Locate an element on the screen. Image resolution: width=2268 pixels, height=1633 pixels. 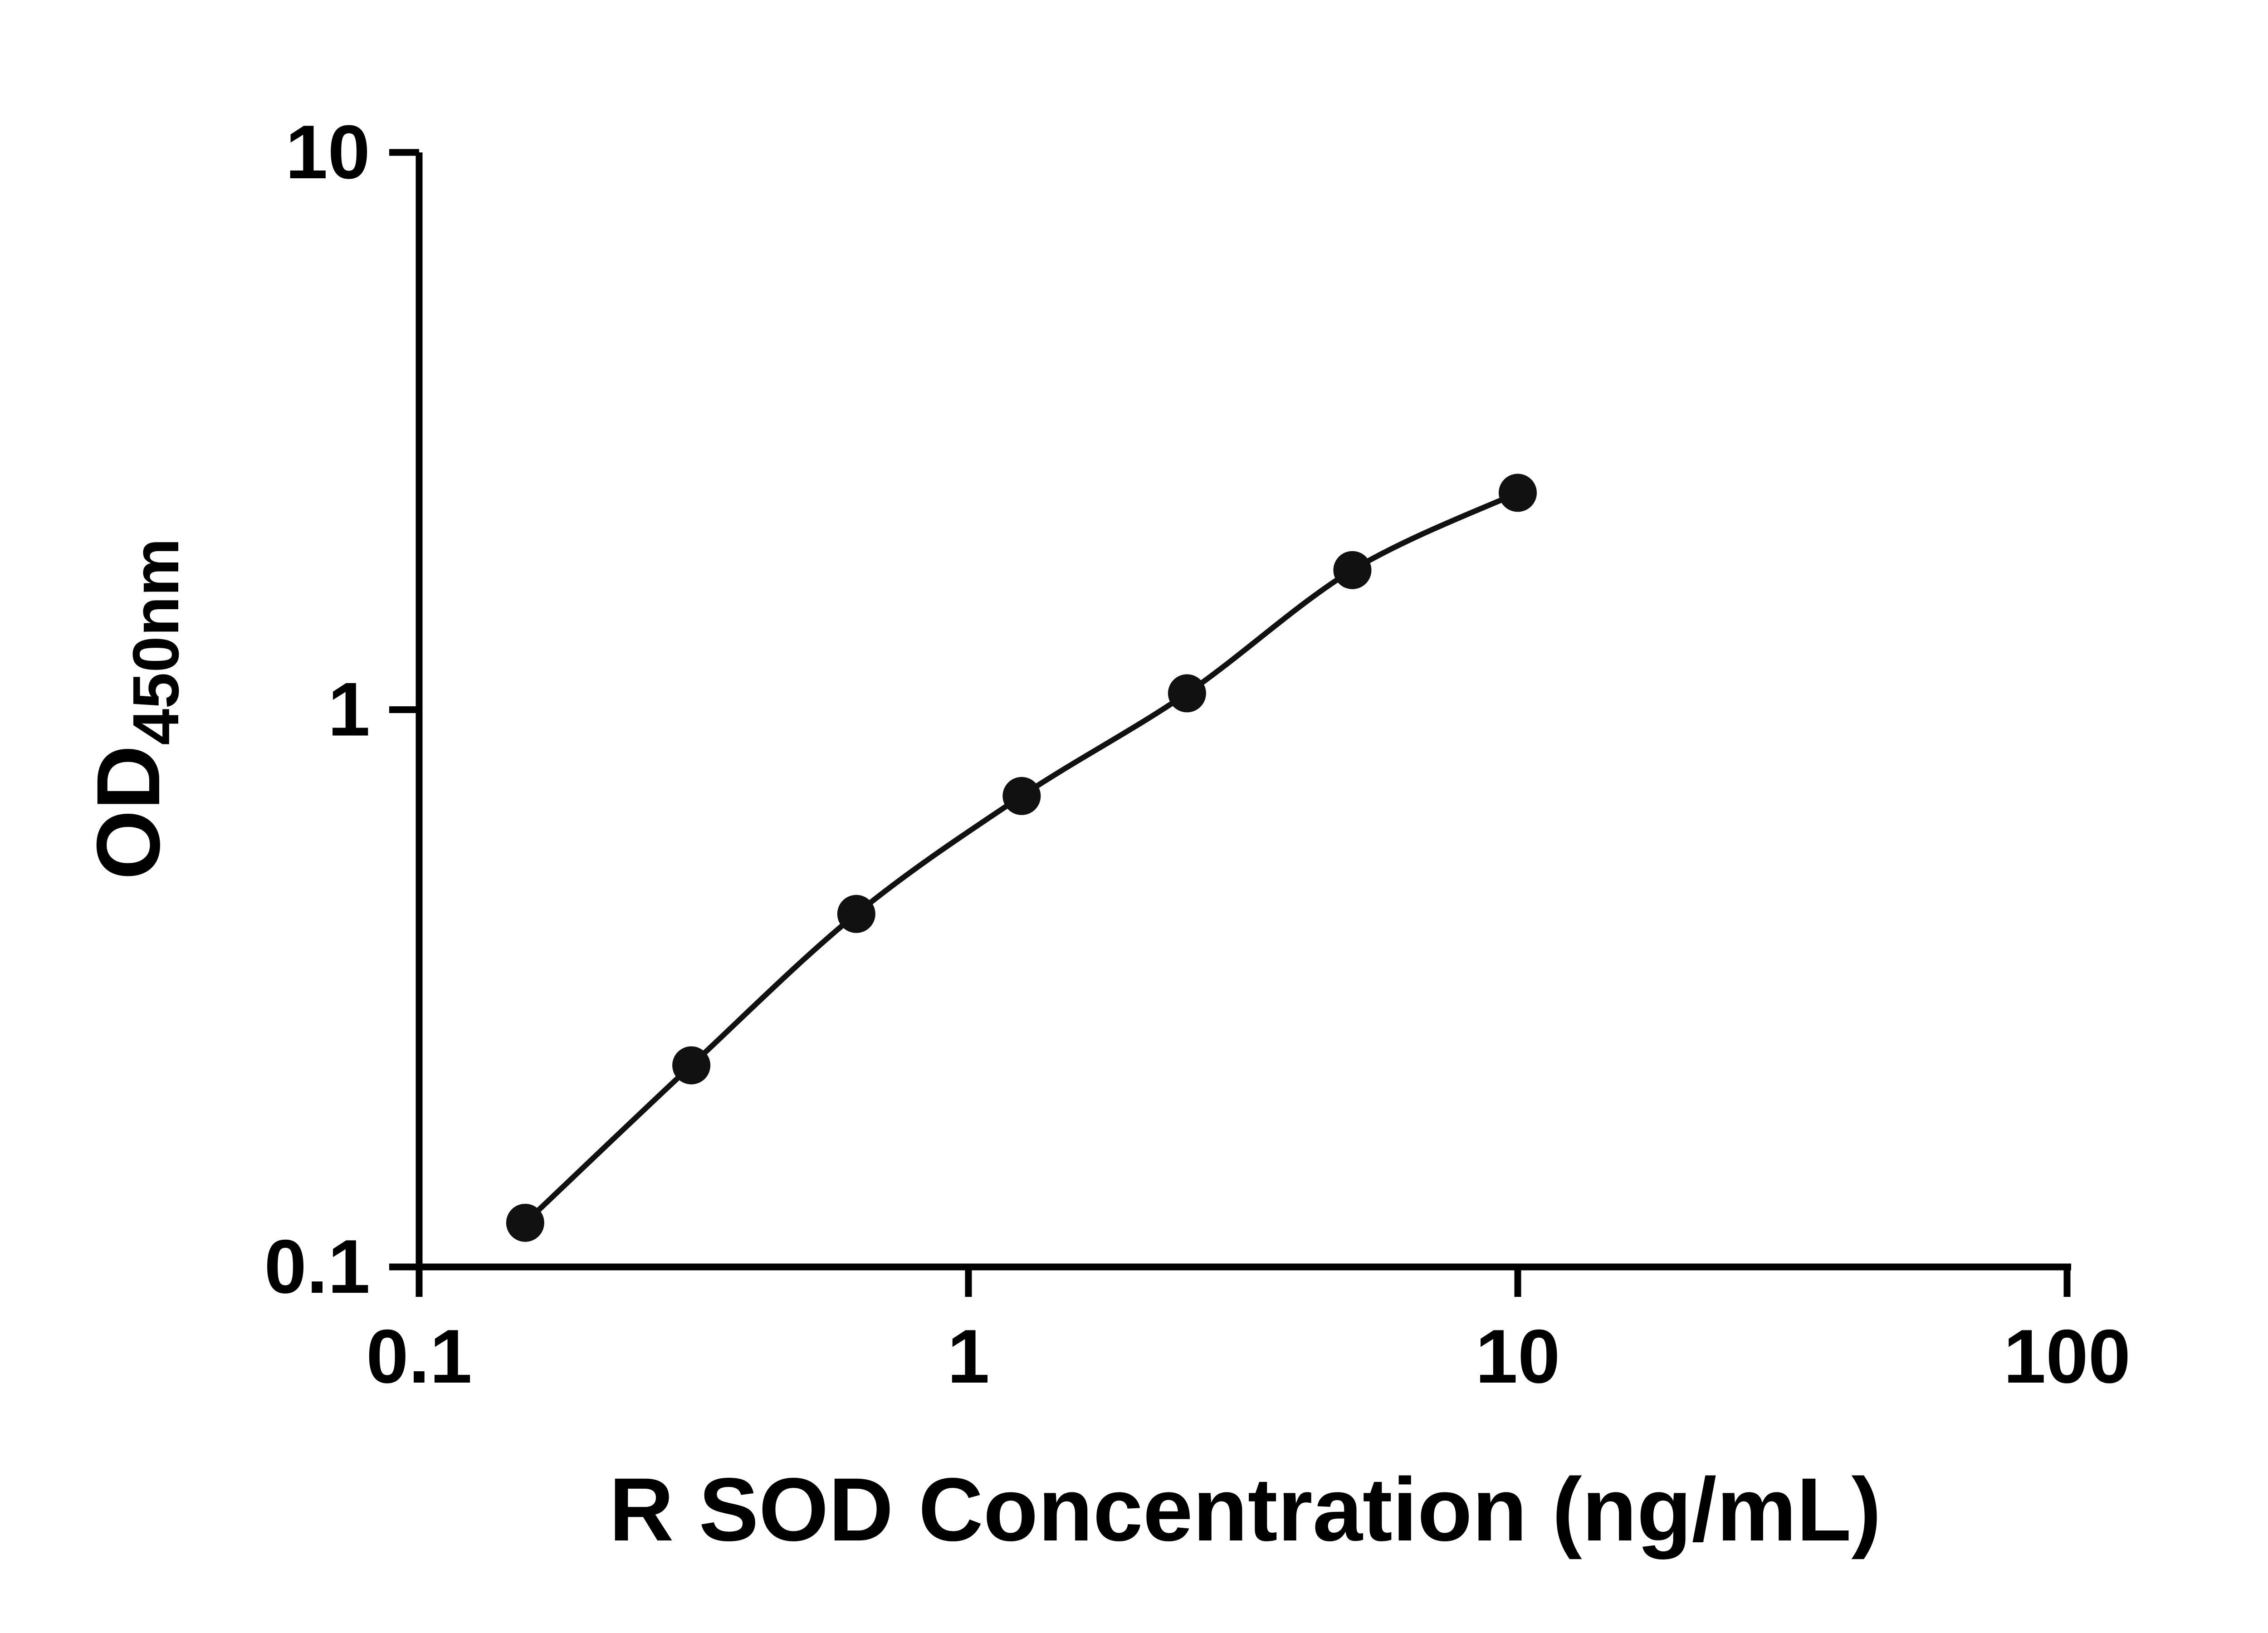
y-axis-title: OD450nm is located at coordinates (135, 709).